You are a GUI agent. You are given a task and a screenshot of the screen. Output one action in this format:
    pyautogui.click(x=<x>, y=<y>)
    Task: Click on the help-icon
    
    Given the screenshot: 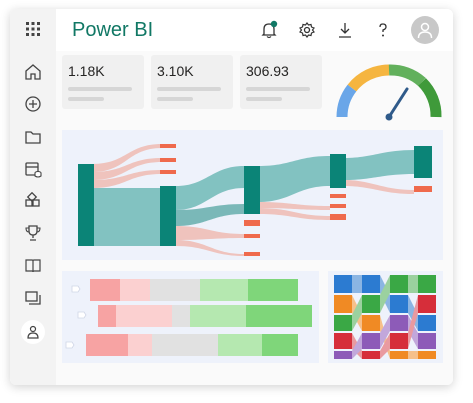 What is the action you would take?
    pyautogui.click(x=383, y=30)
    